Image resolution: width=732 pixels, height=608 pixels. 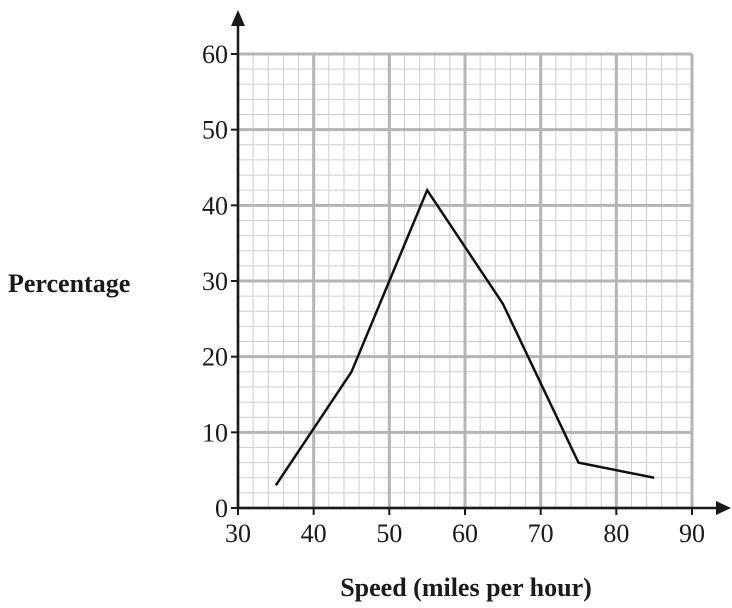 What do you see at coordinates (238, 533) in the screenshot?
I see `x-tick-label: 30` at bounding box center [238, 533].